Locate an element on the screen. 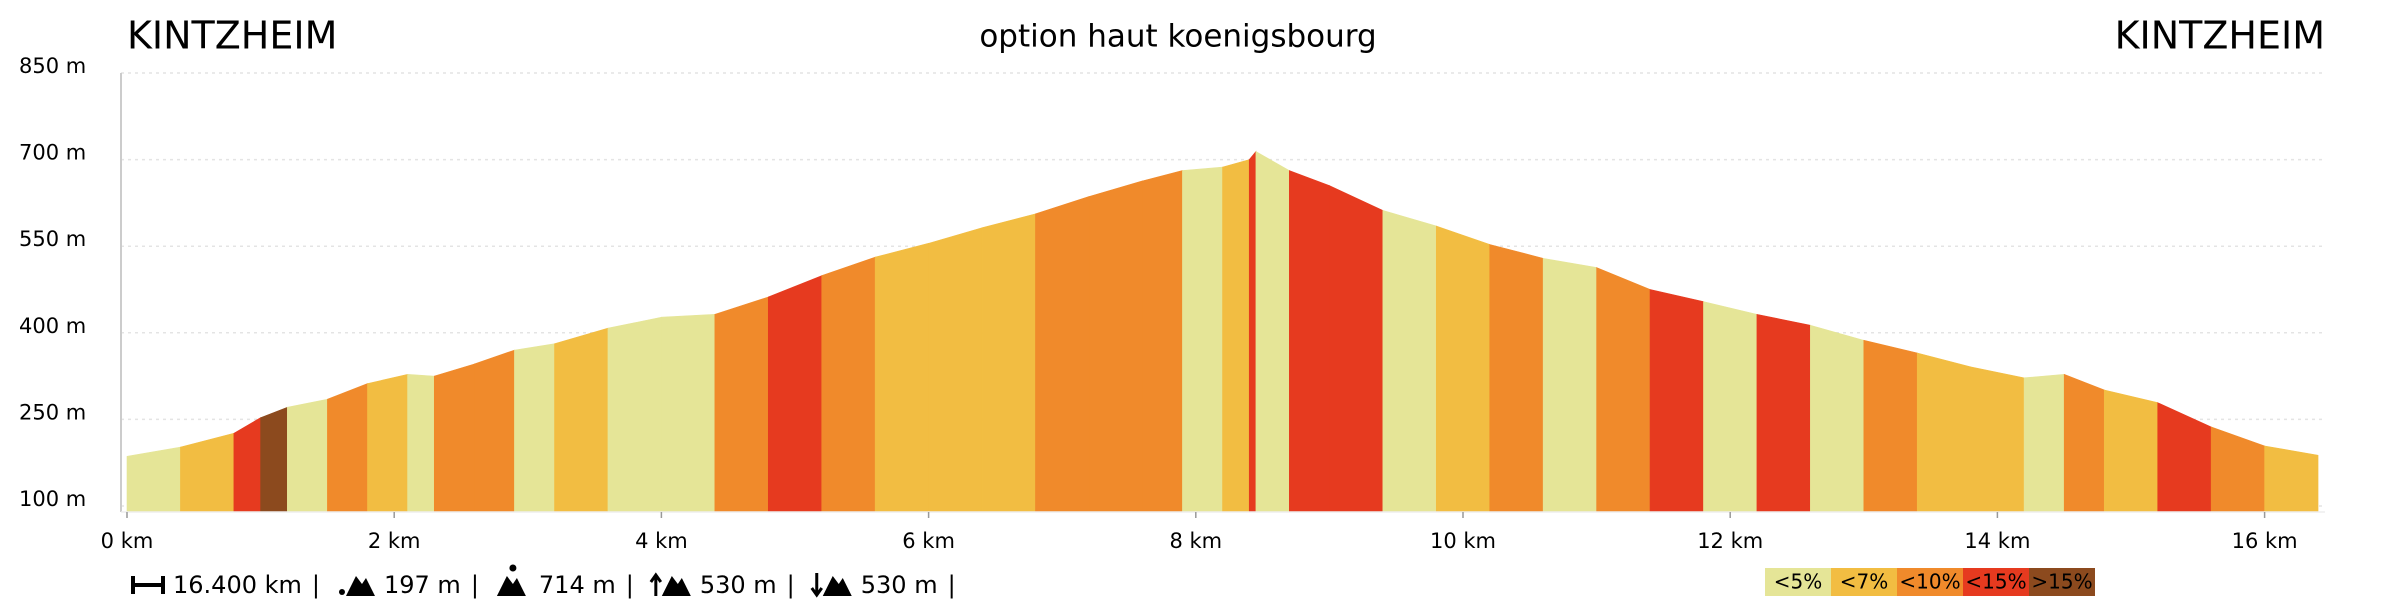 This screenshot has height=600, width=2400. x-tick-label: 14 km is located at coordinates (1997, 541).